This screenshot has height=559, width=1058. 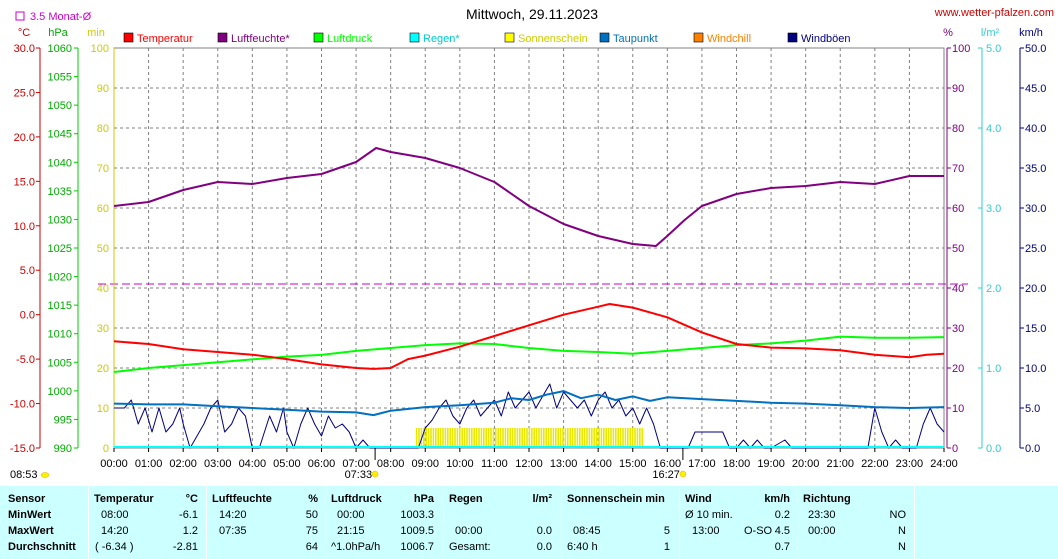 What do you see at coordinates (958, 129) in the screenshot?
I see `percent-tick-label: 80` at bounding box center [958, 129].